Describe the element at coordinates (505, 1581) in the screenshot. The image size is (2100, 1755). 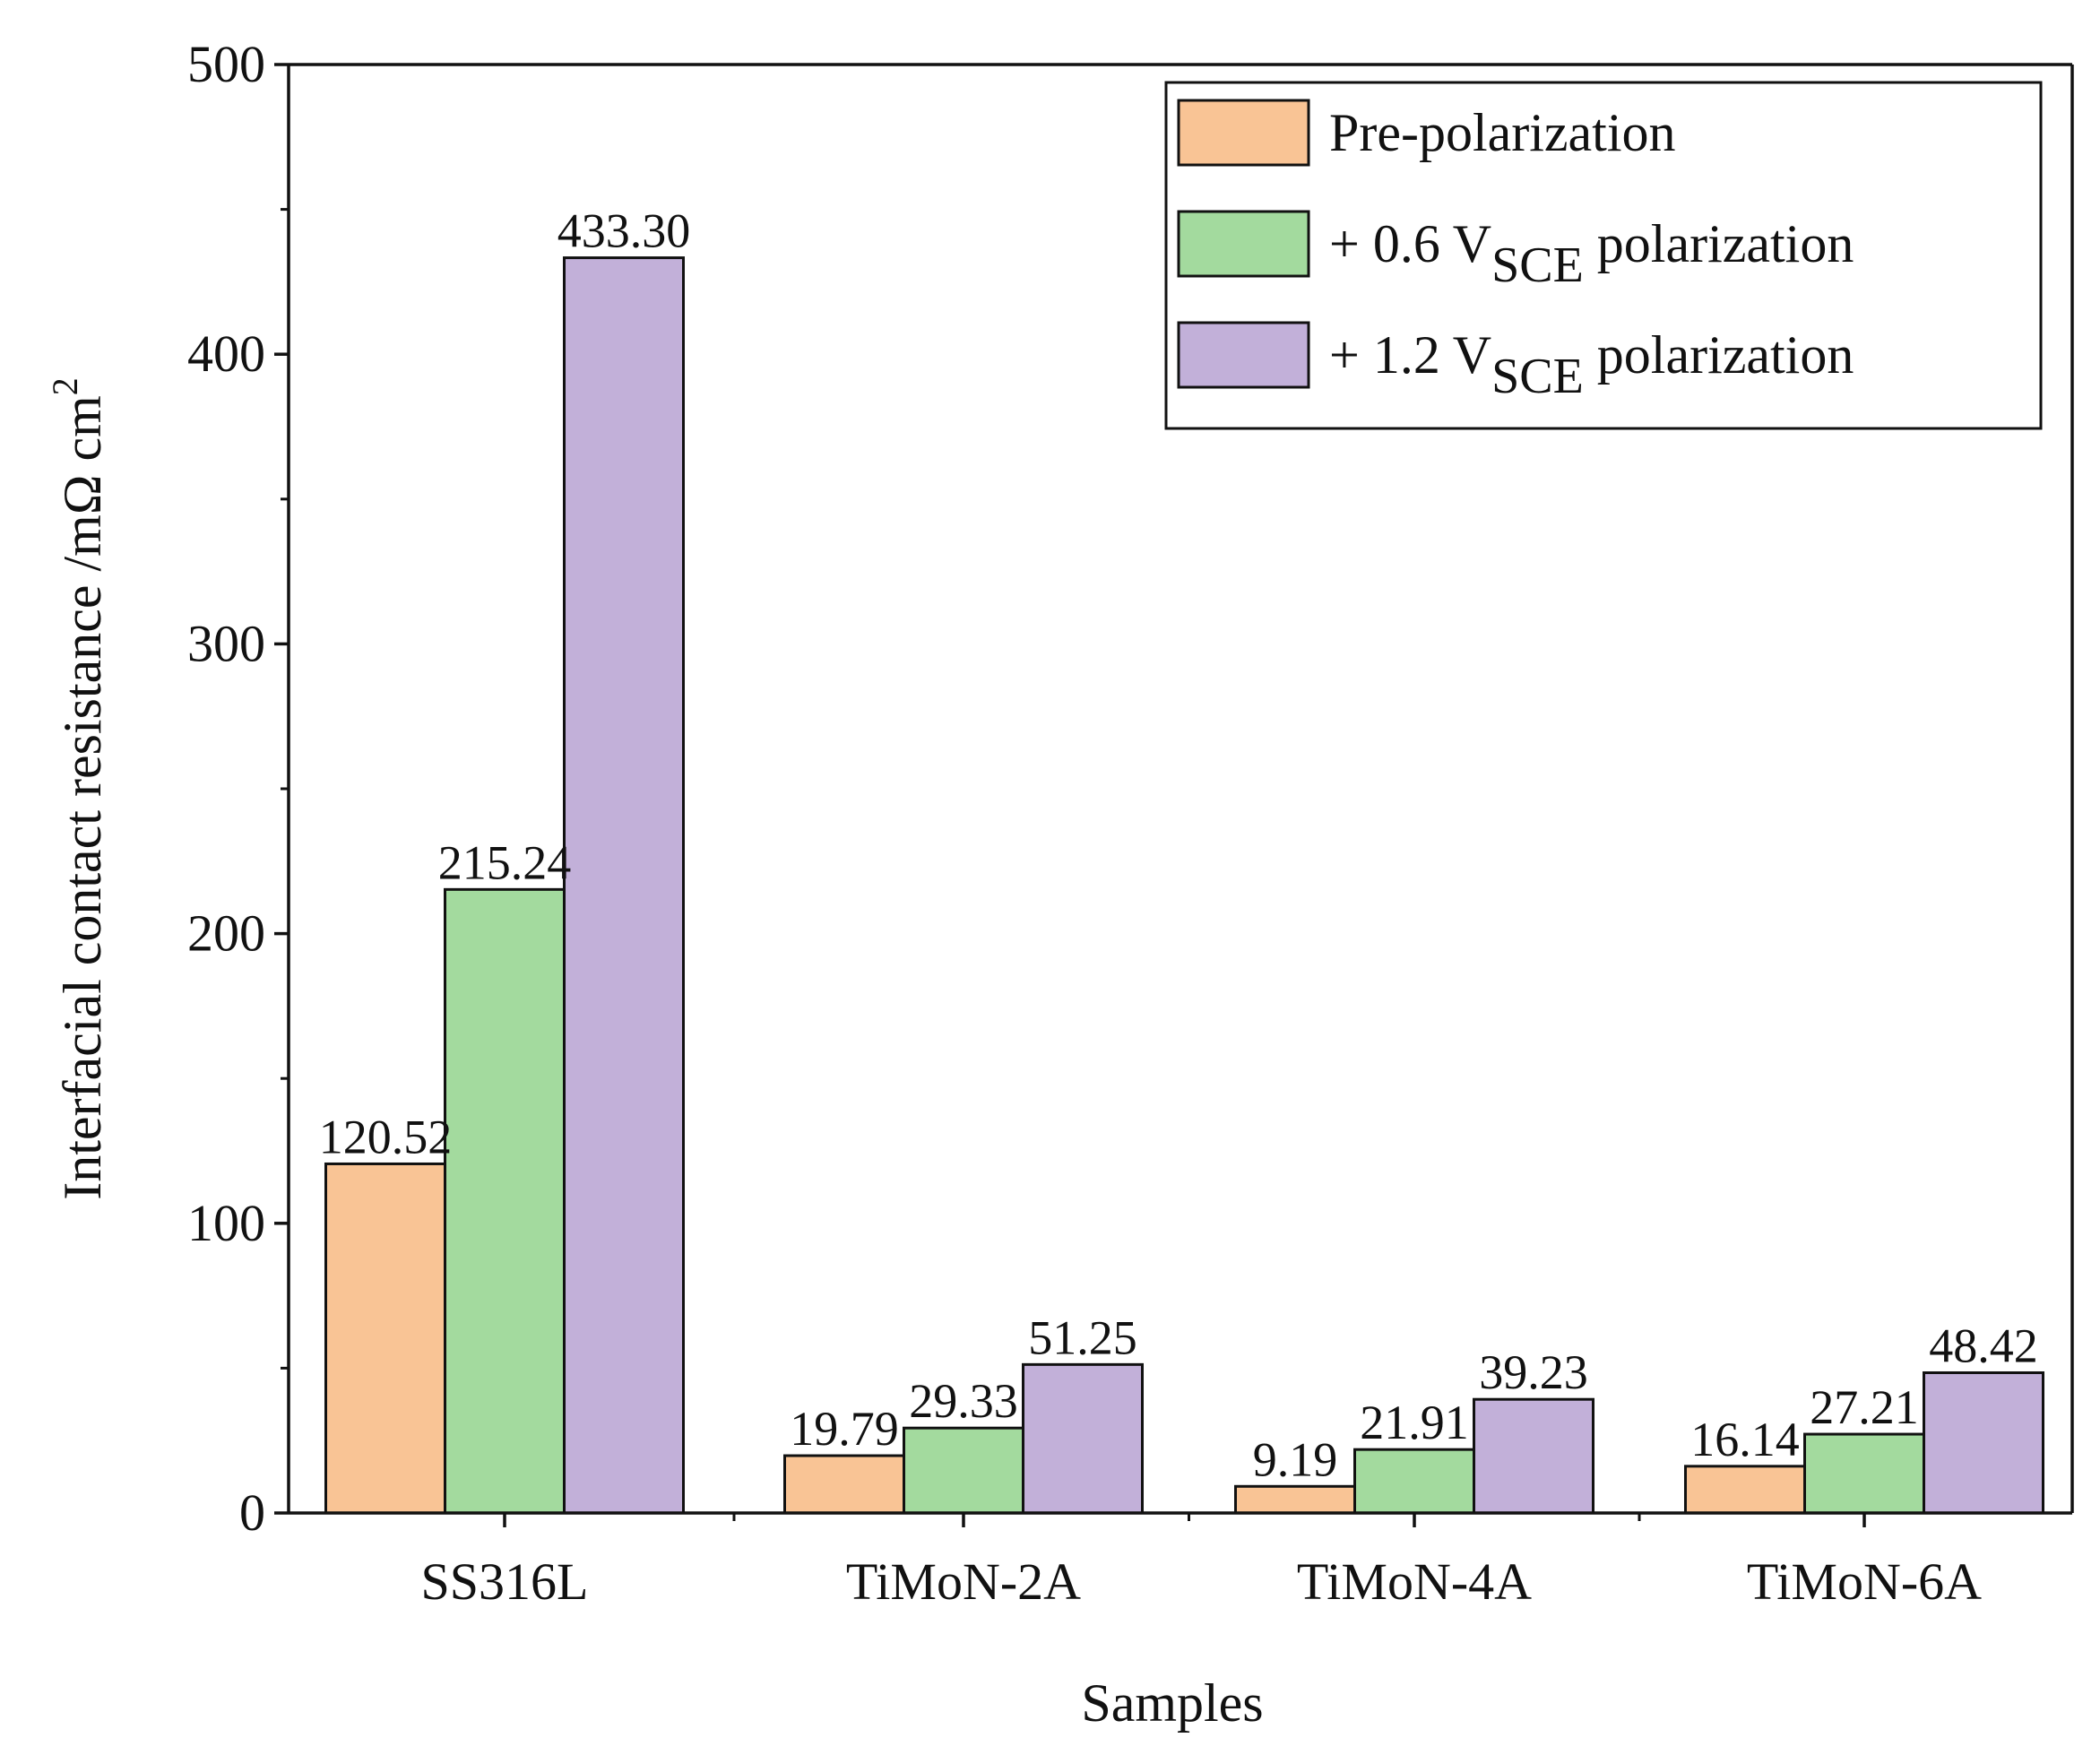
I see `x-tick-label: SS316L` at that location.